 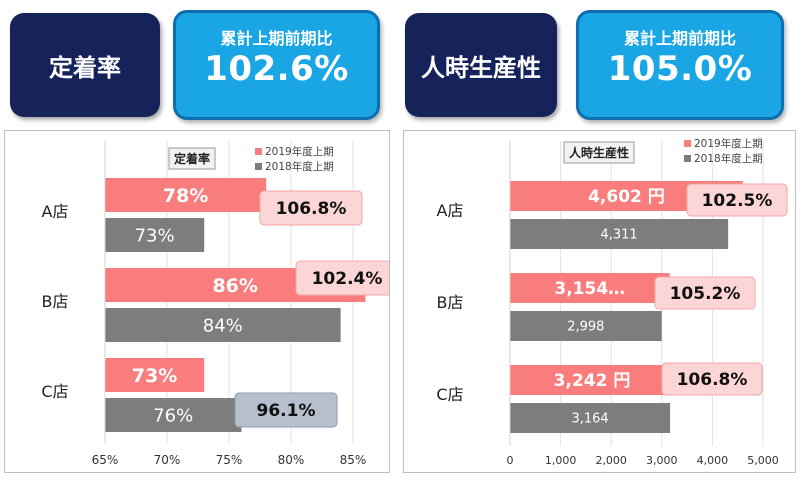 I want to click on data-label-2018: 4,311, so click(x=618, y=235).